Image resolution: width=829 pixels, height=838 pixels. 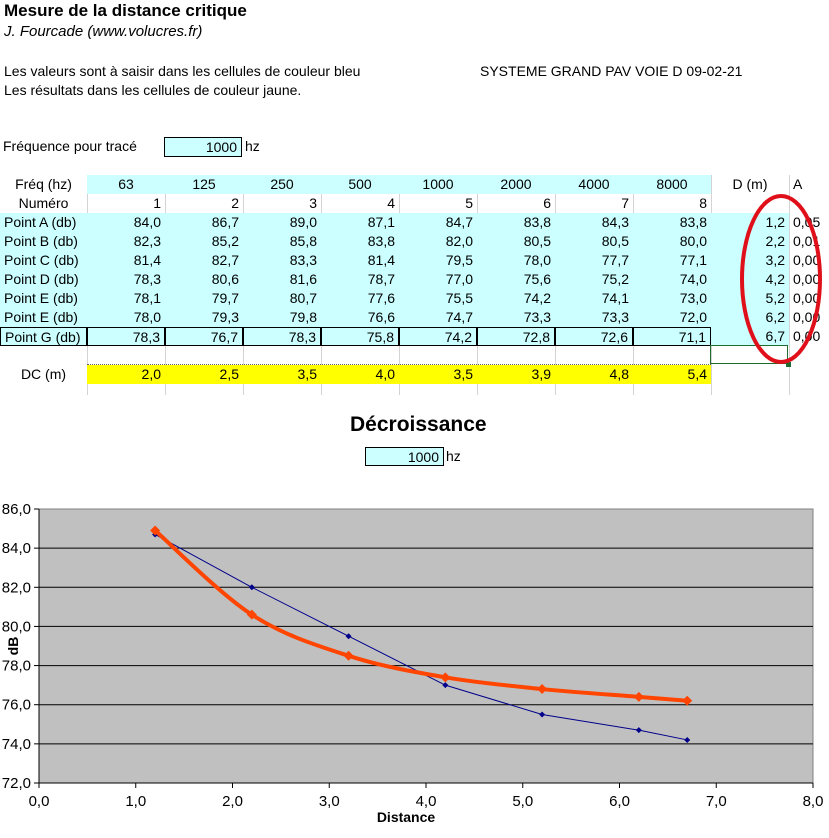 I want to click on y-tick-label: 86,0, so click(x=16, y=509).